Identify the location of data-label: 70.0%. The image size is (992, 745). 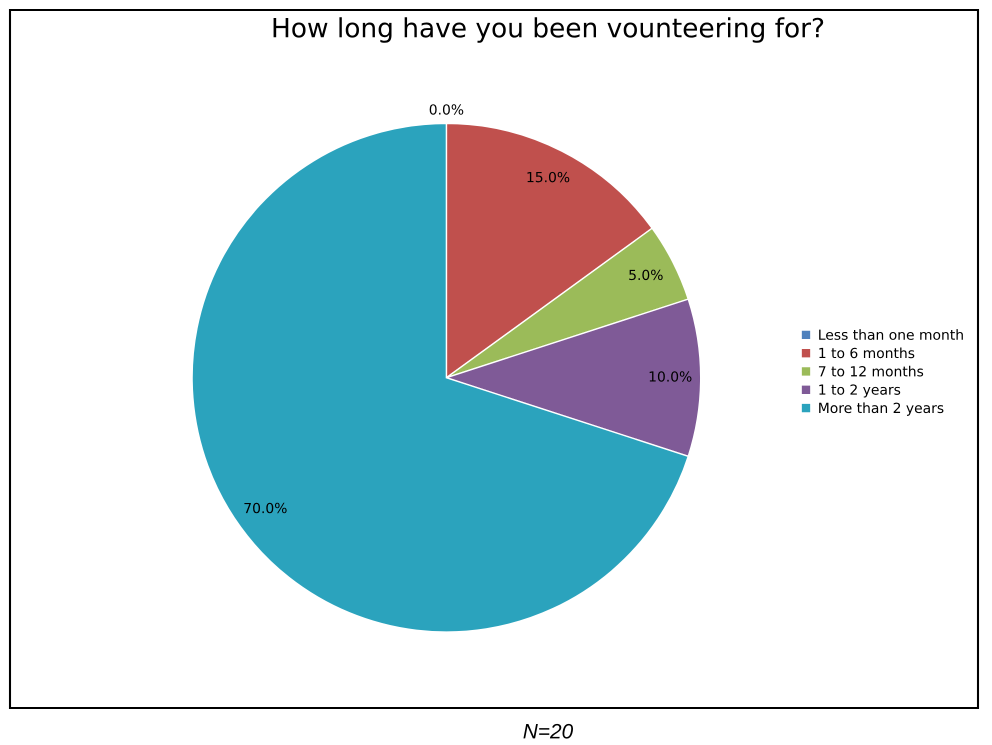
(265, 508).